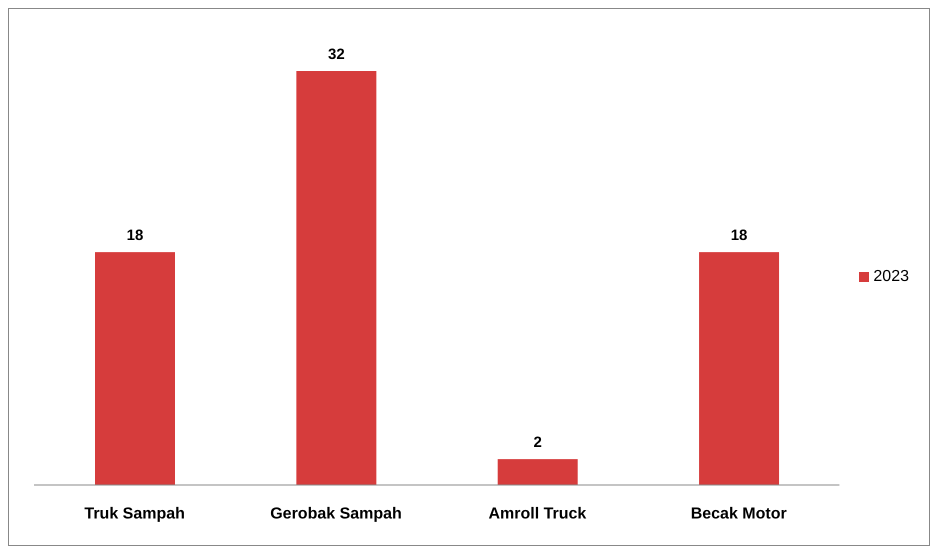  I want to click on x-tick-label: Truk Sampah, so click(134, 513).